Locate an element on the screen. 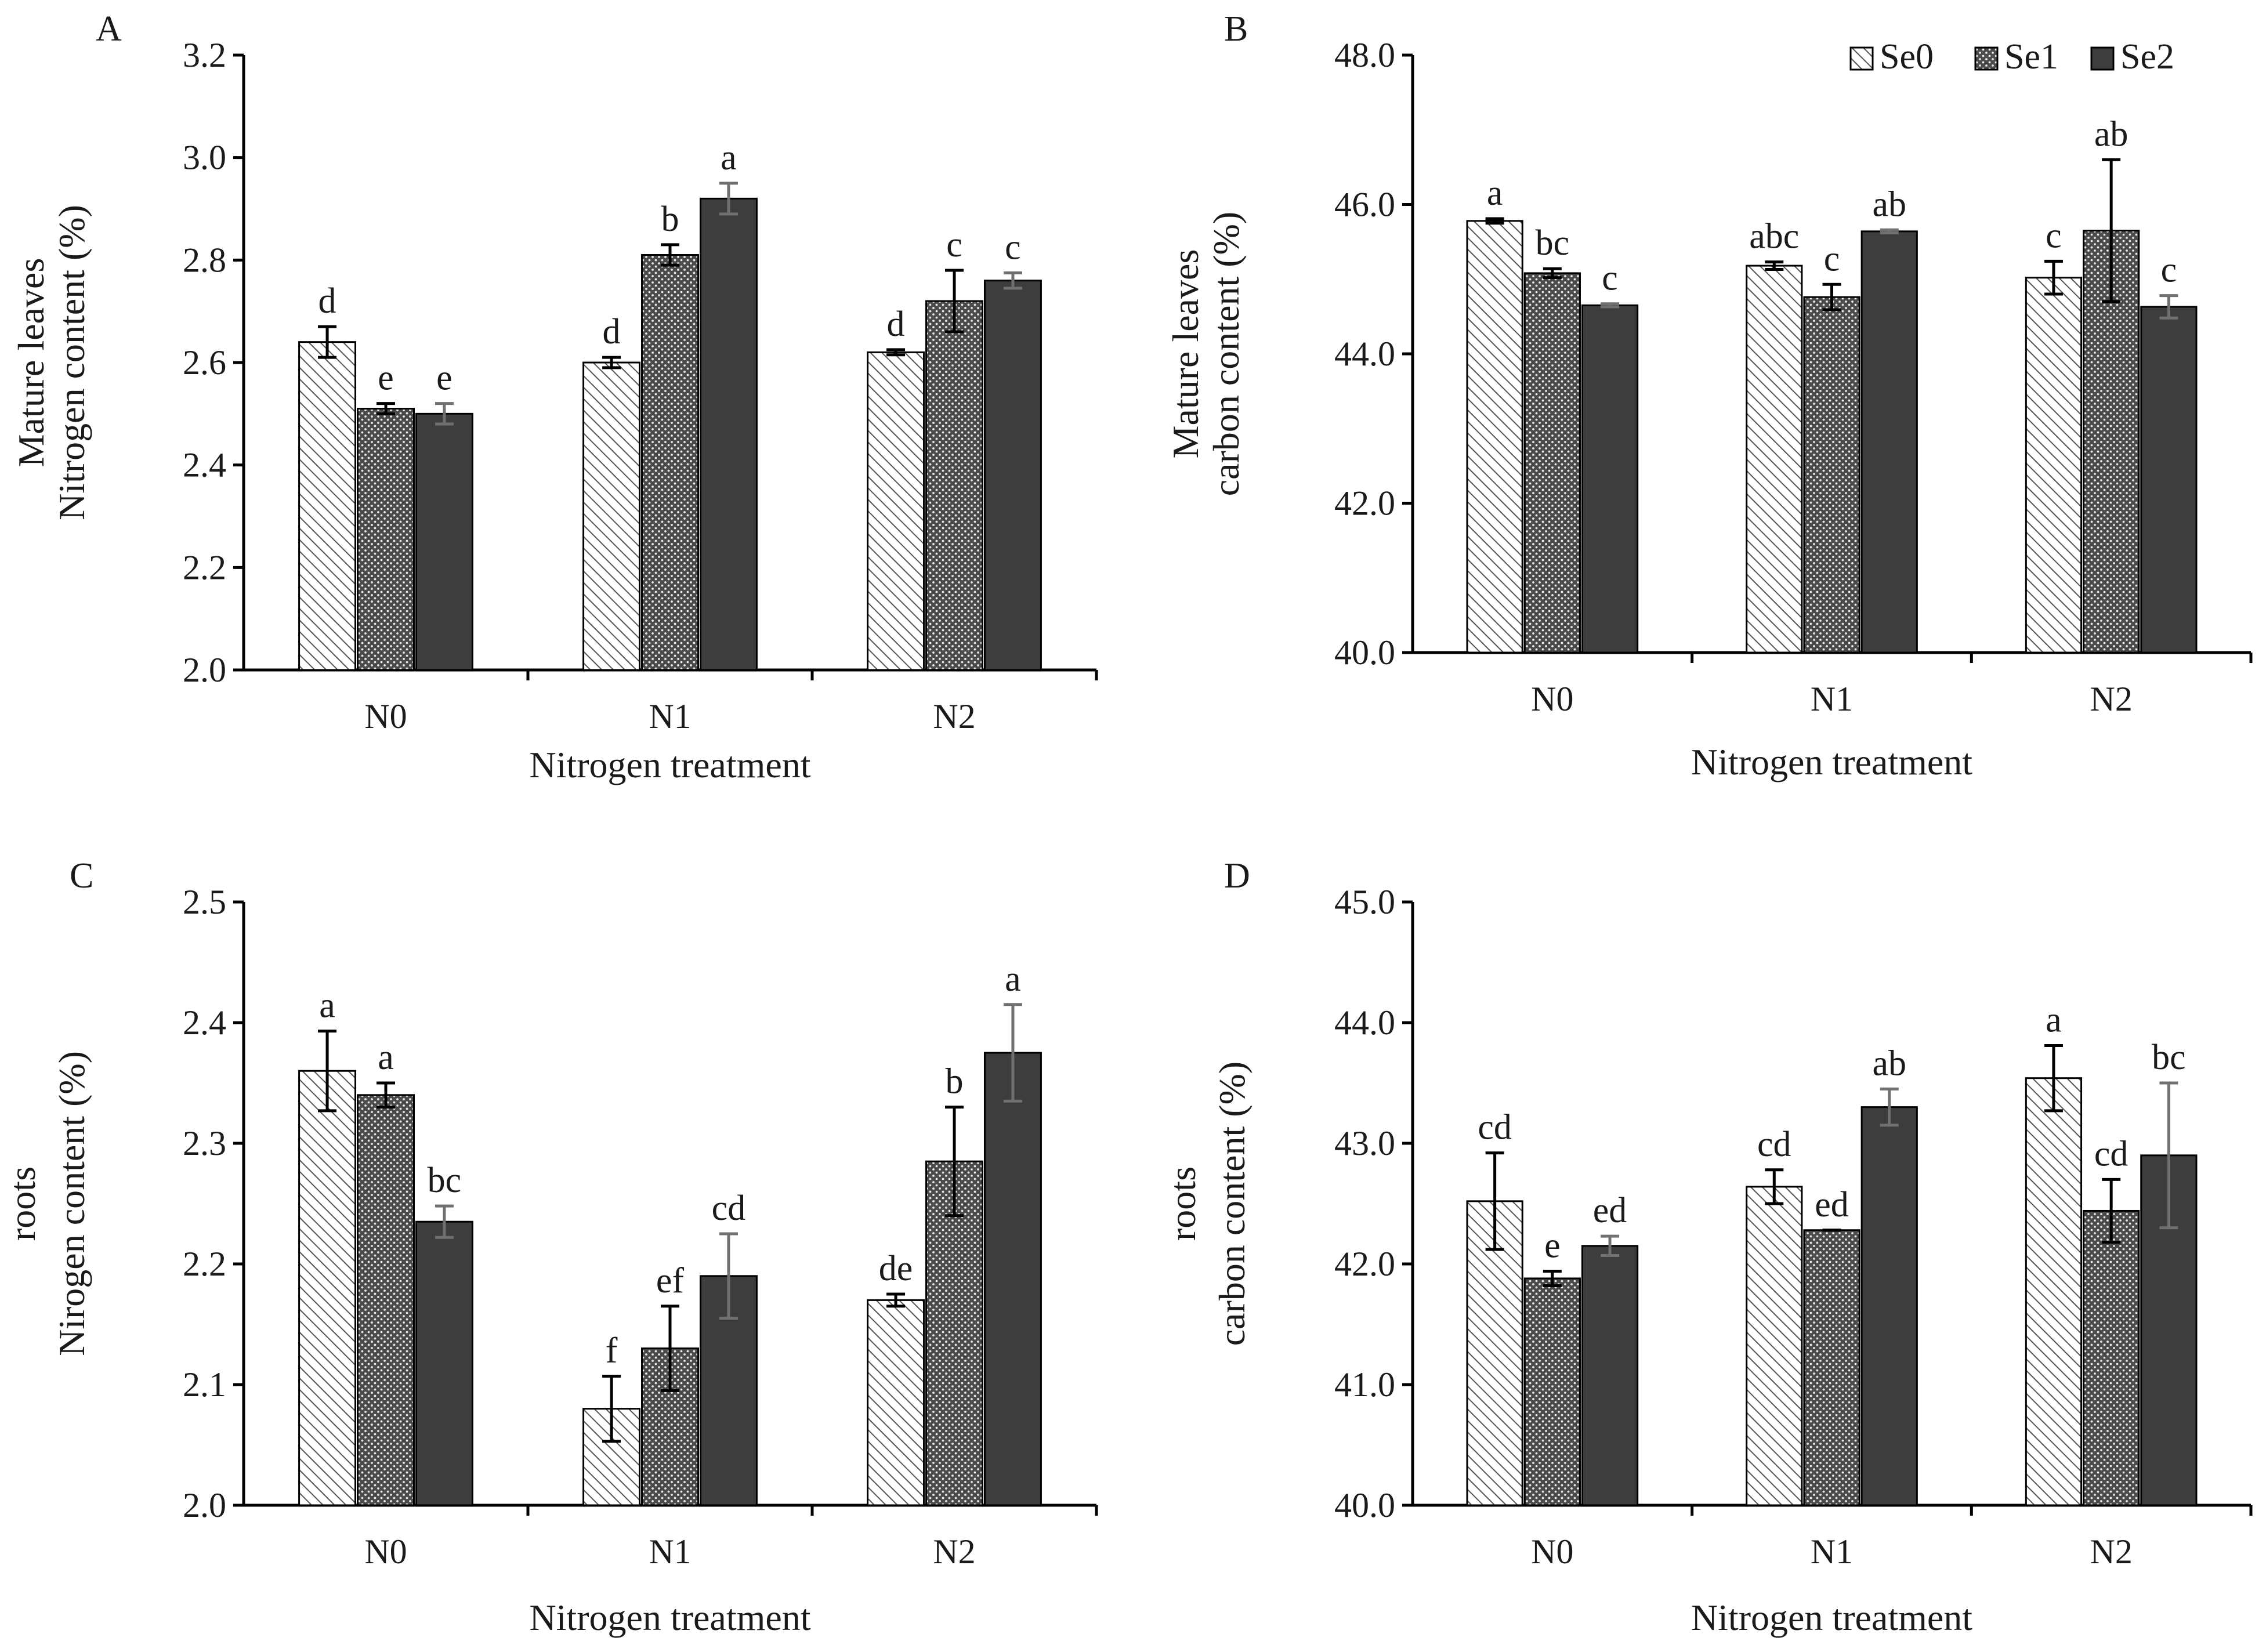  y-tick-label: 44.0 is located at coordinates (1364, 354).